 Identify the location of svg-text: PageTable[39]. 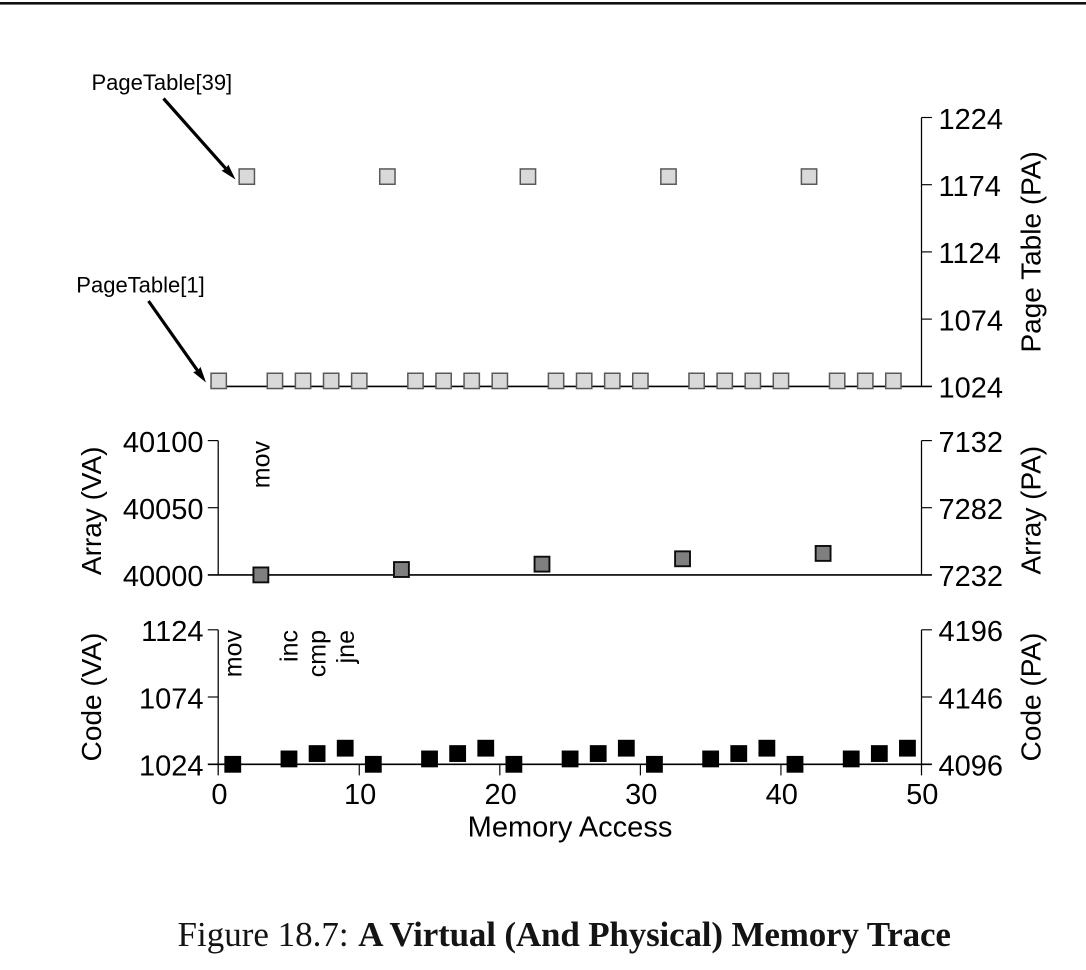
(162, 82).